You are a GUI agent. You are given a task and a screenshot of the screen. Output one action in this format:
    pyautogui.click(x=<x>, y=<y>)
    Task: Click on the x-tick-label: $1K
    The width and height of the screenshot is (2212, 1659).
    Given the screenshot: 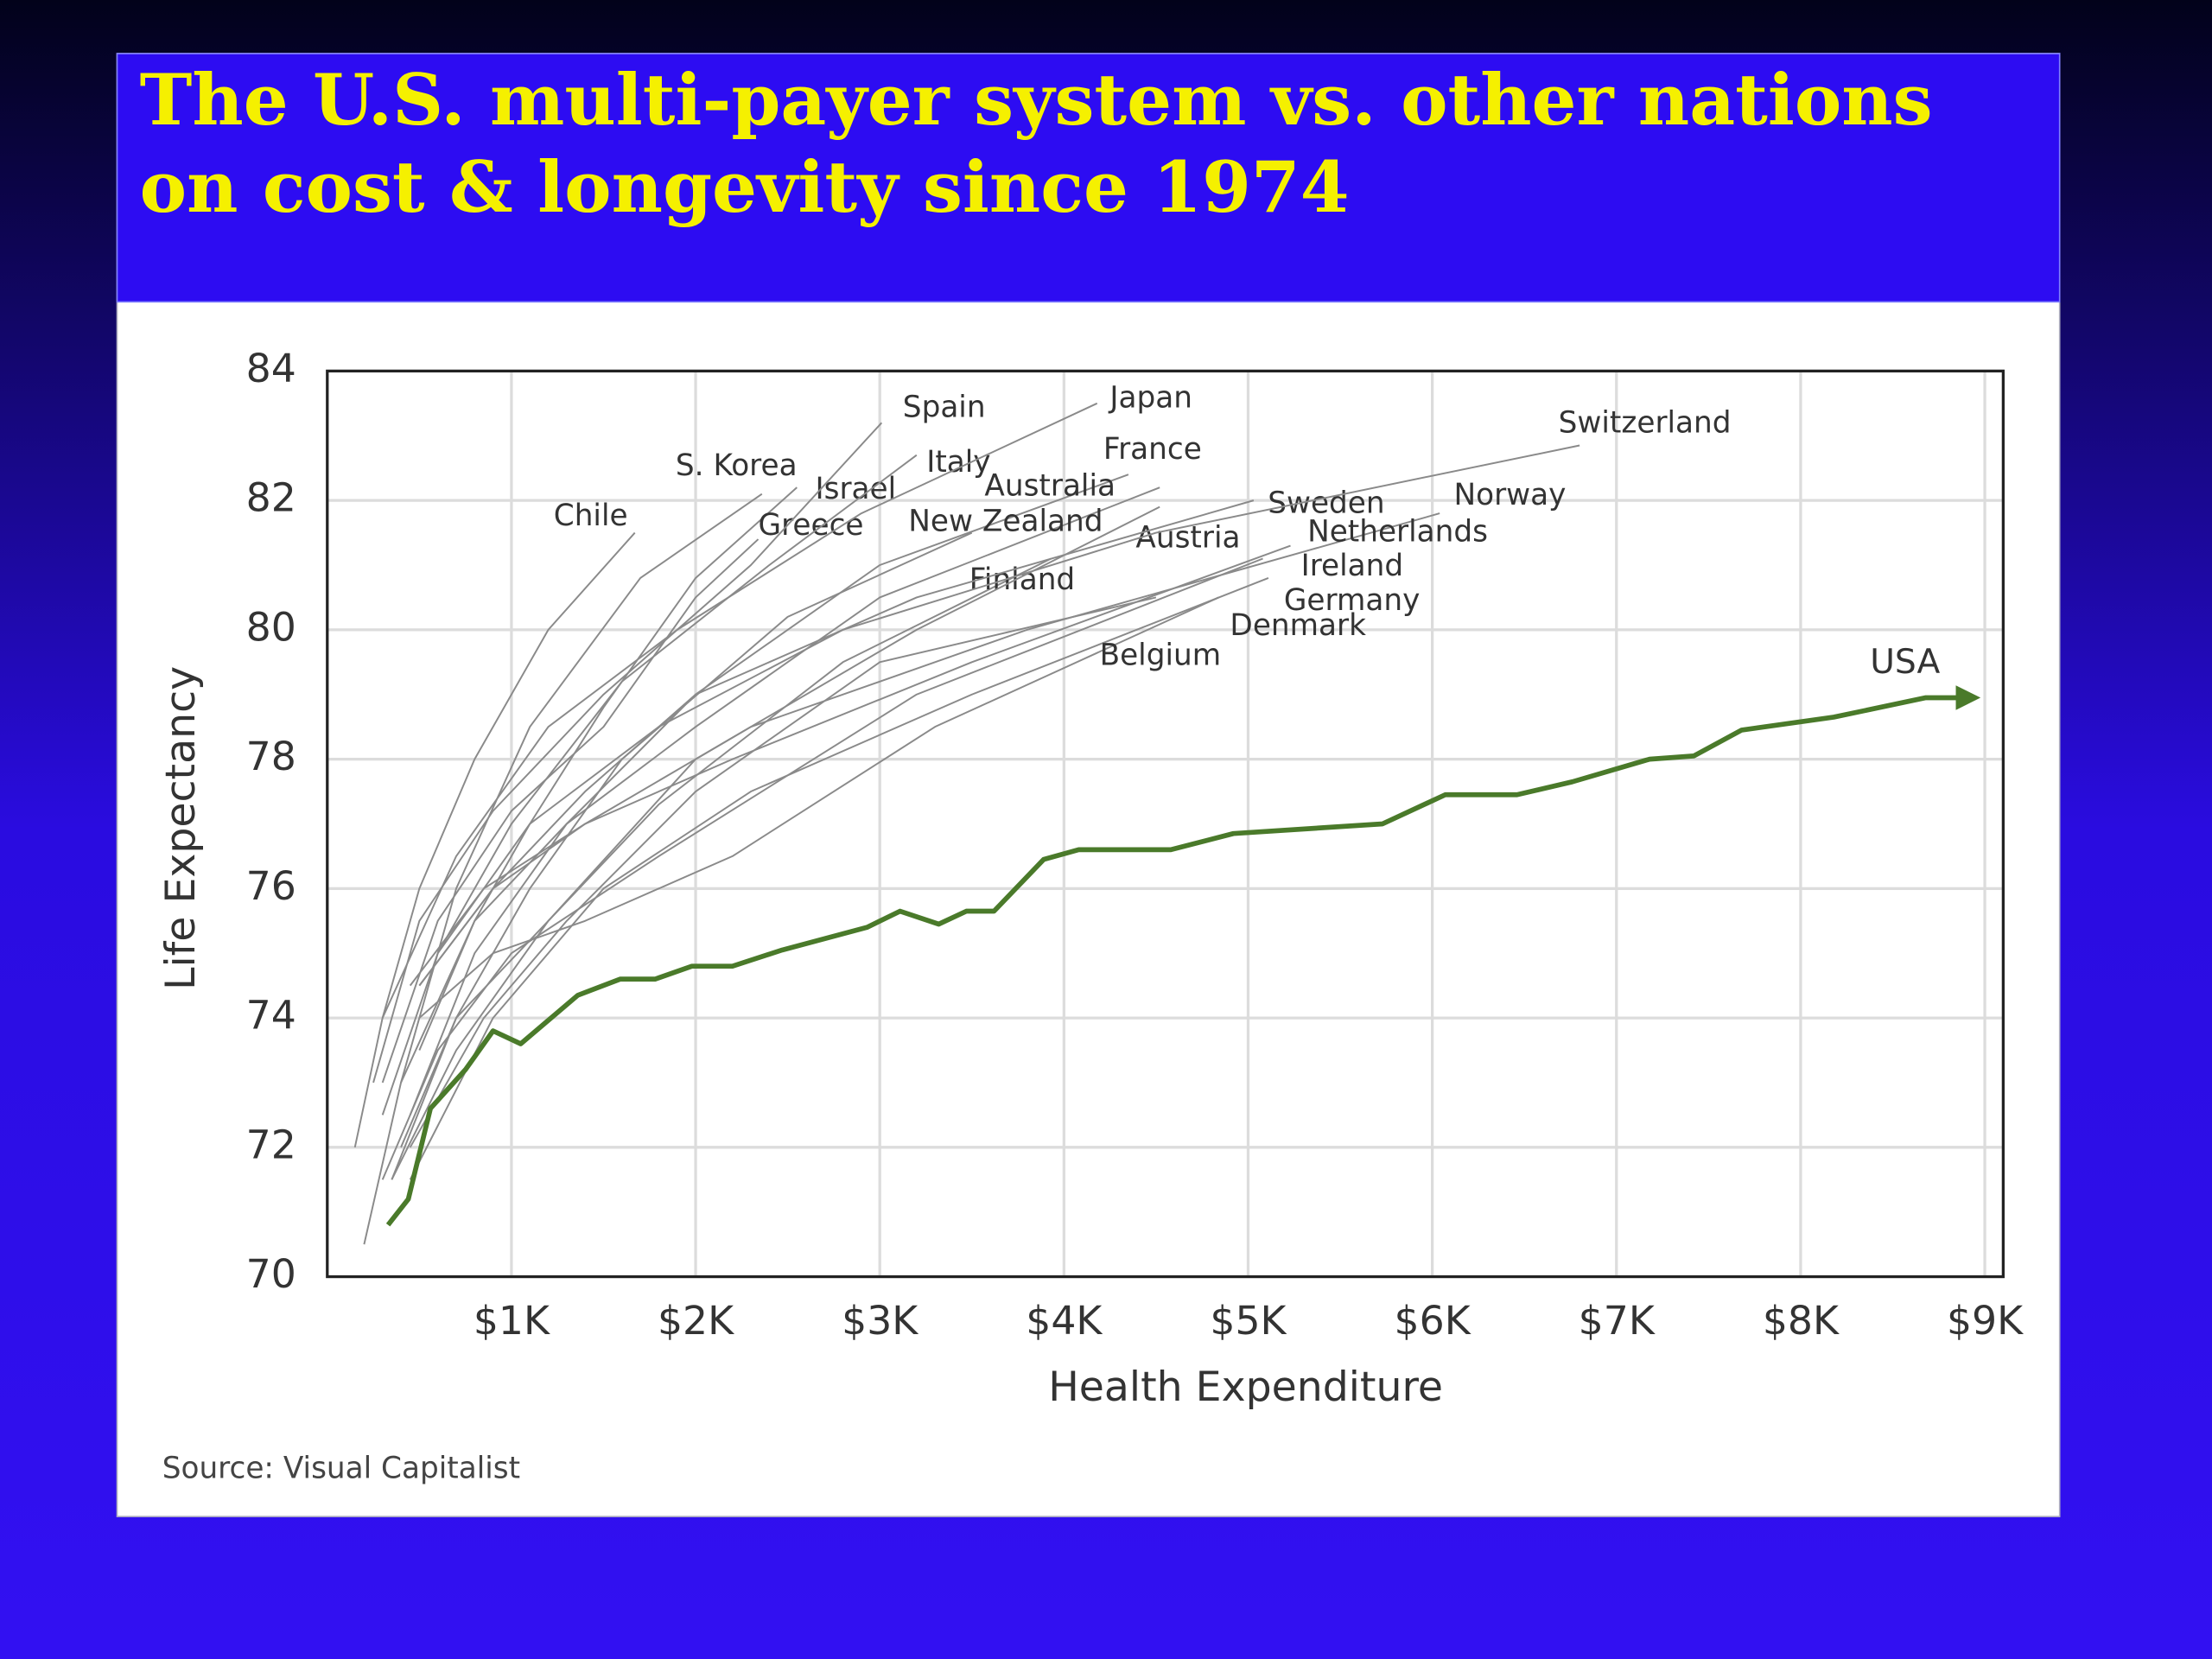 What is the action you would take?
    pyautogui.click(x=512, y=1321)
    